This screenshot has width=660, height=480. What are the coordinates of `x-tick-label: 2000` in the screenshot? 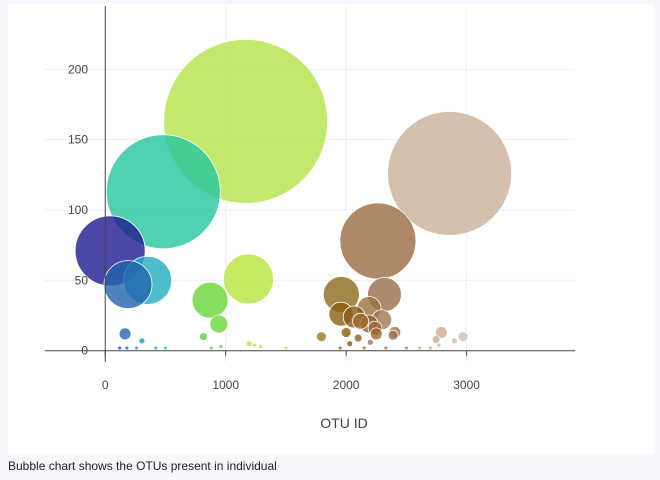 It's located at (346, 385).